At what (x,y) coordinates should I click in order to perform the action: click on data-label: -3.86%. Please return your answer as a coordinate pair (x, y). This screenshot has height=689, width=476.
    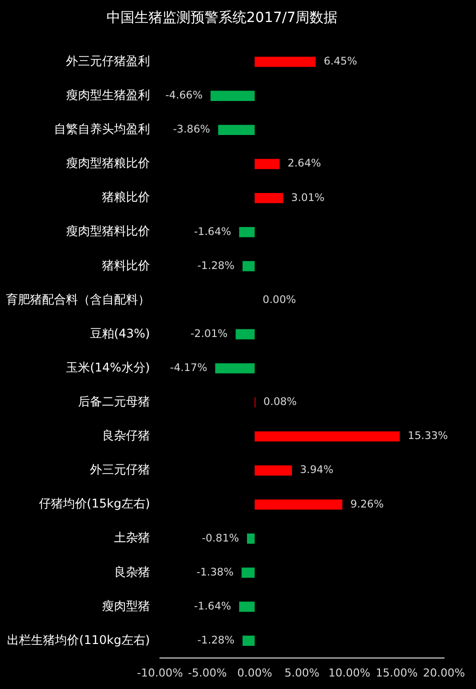
    Looking at the image, I should click on (191, 130).